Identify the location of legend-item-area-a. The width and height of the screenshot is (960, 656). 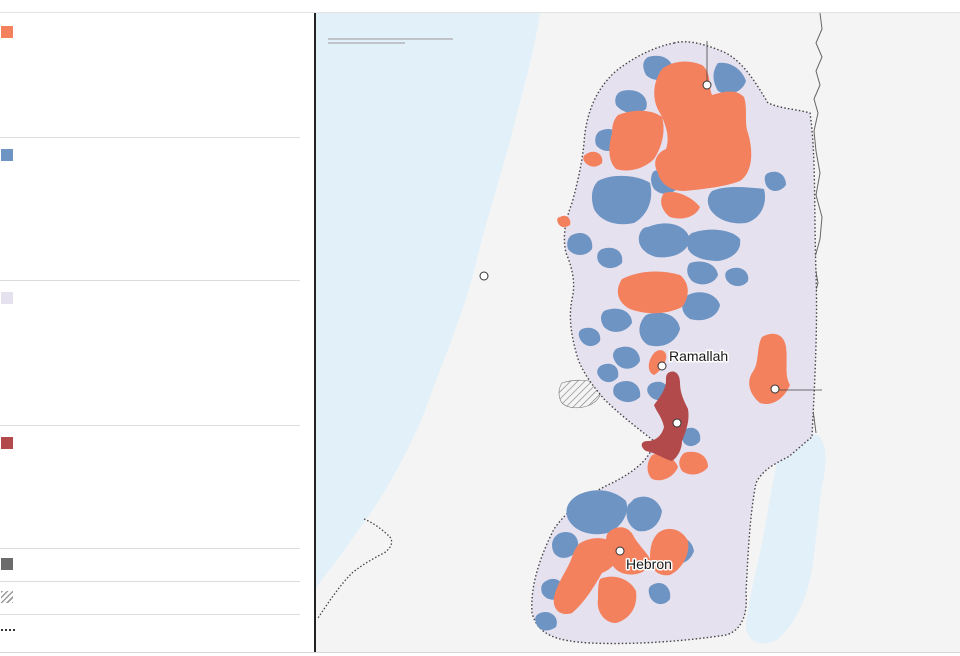
(150, 75).